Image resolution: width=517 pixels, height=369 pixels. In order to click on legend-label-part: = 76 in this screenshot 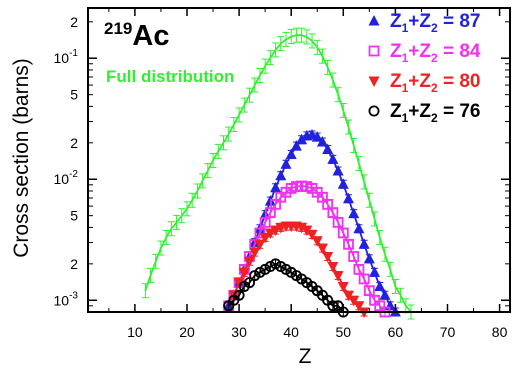, I will do `click(459, 111)`.